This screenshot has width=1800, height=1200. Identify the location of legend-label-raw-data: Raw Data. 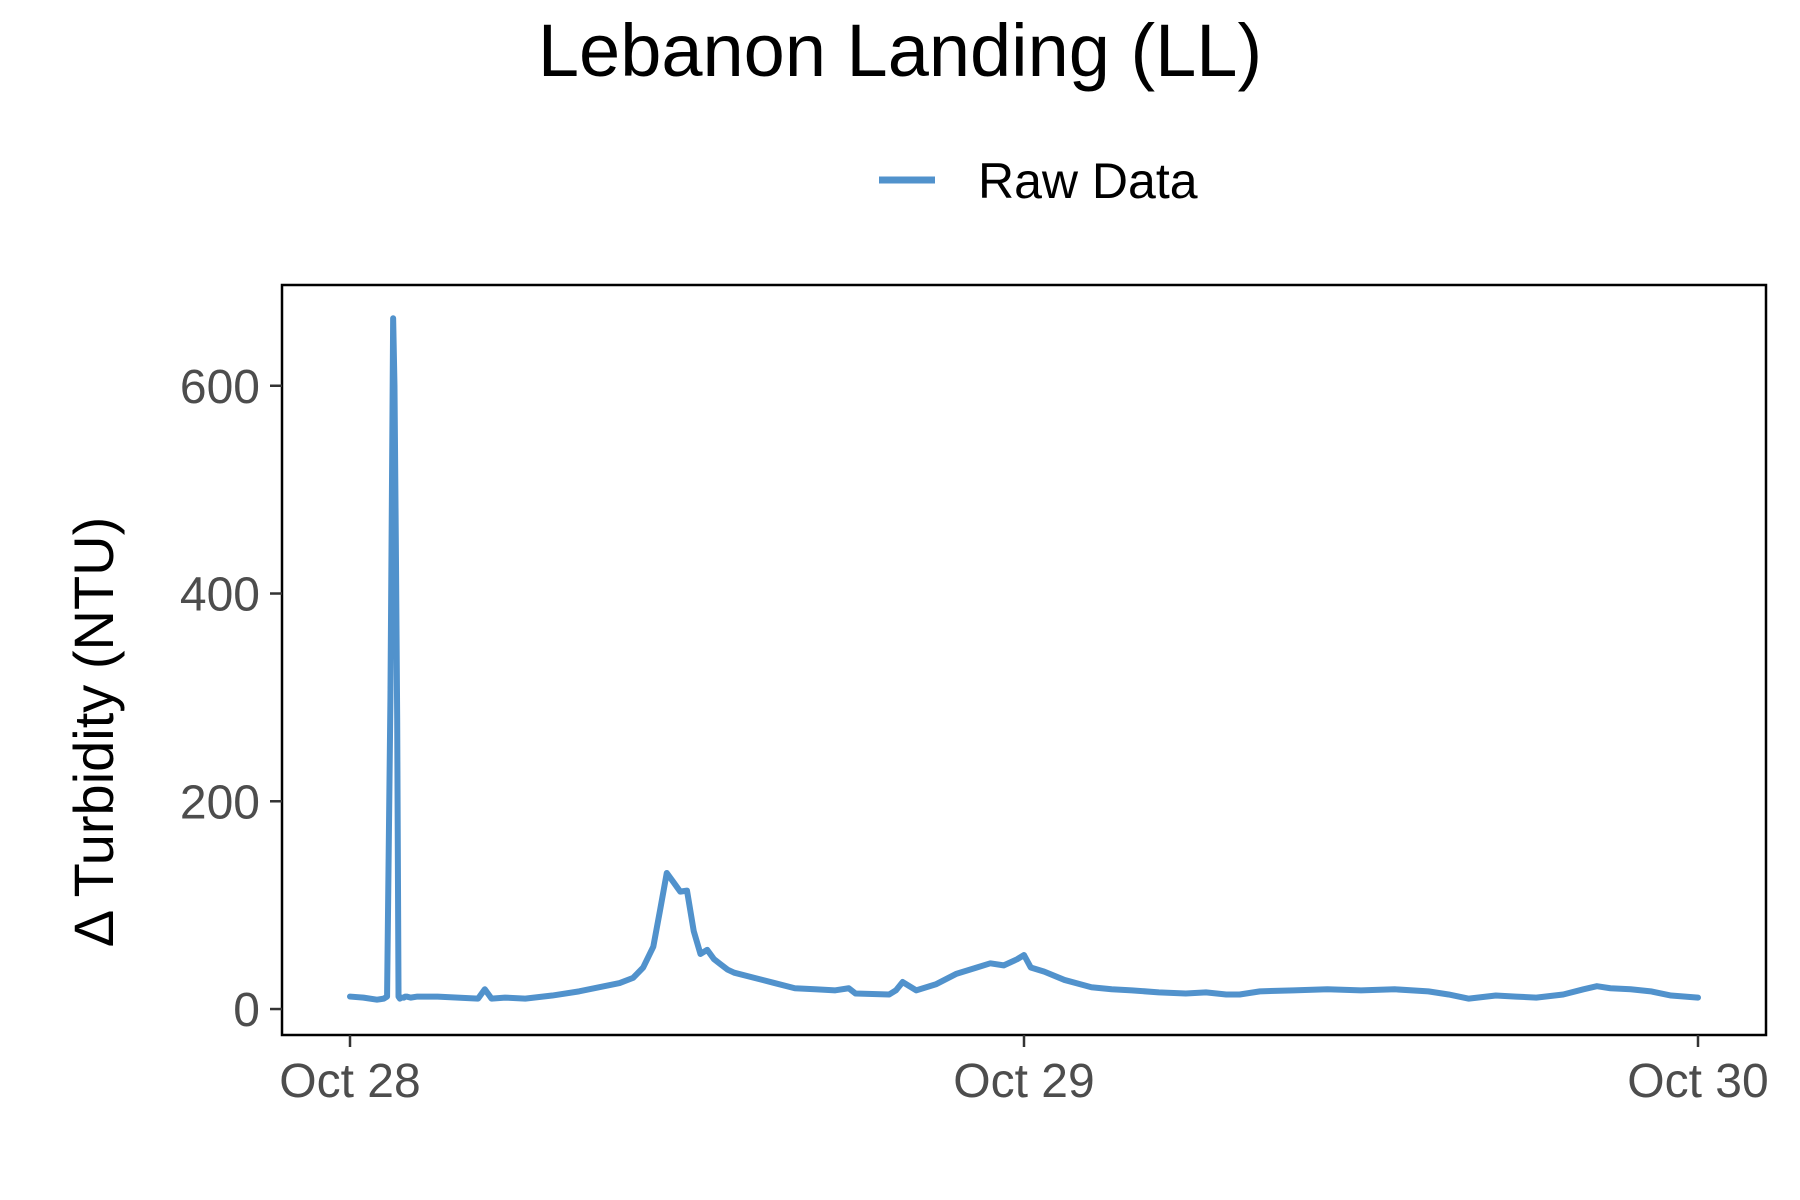
(1088, 181).